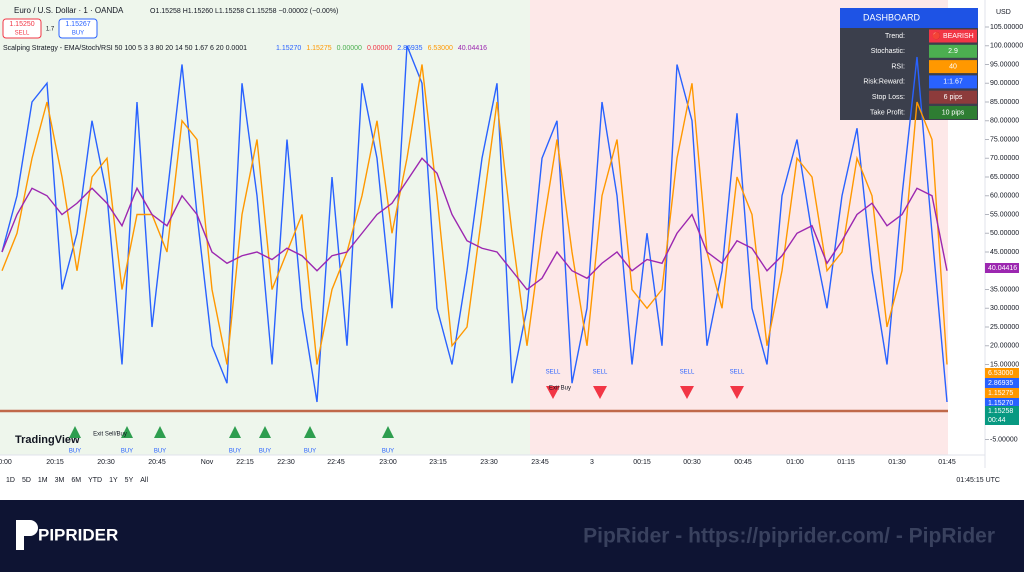  I want to click on y-tick-label: 35.00000, so click(1004, 289).